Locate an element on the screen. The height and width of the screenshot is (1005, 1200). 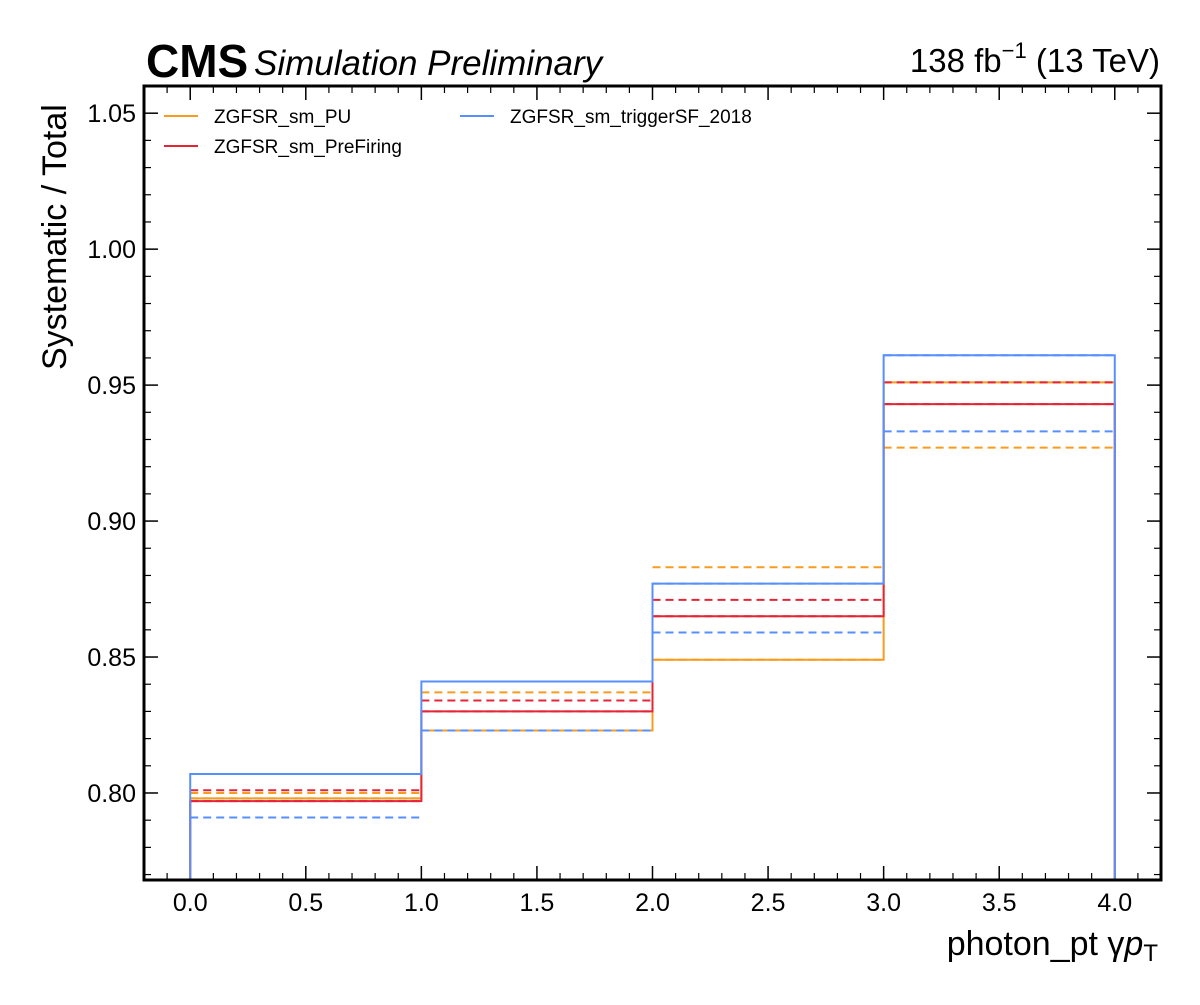
lumi-energy: (13 TeV) is located at coordinates (1093, 60).